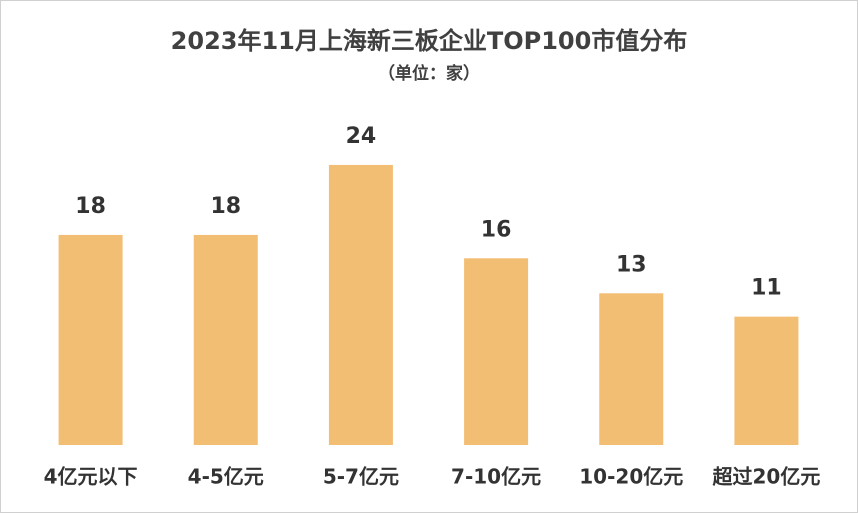 The image size is (858, 513). Describe the element at coordinates (361, 477) in the screenshot. I see `x-tick-label: 5-7亿元` at that location.